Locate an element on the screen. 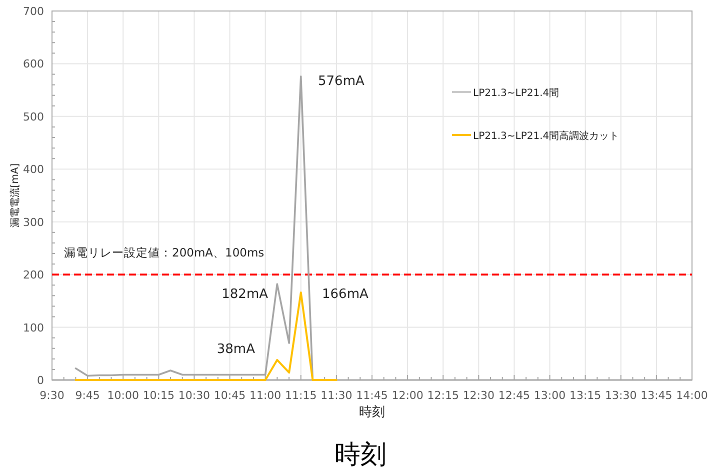  annotation: 576mA is located at coordinates (341, 81).